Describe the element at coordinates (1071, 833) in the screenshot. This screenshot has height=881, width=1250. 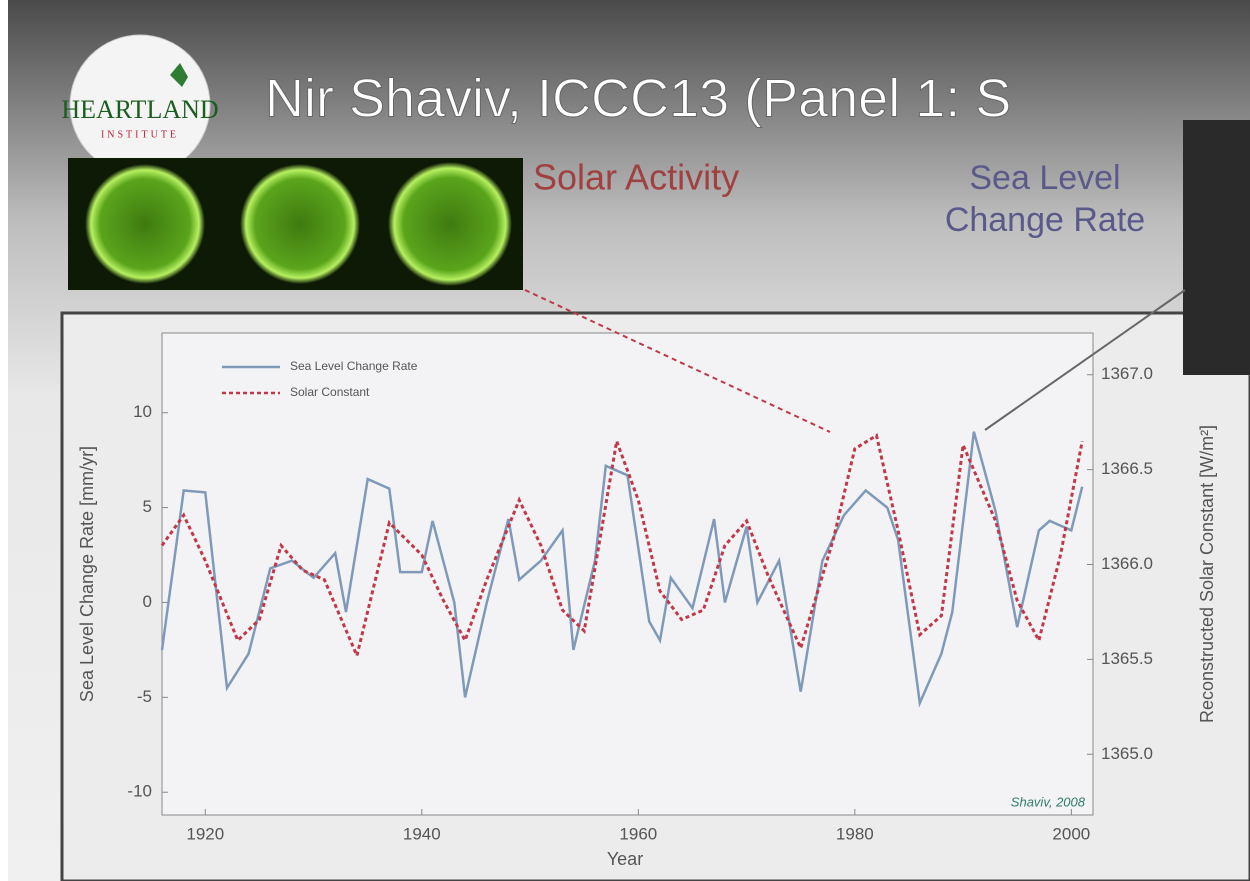
I see `x-tick-label: 2000` at that location.